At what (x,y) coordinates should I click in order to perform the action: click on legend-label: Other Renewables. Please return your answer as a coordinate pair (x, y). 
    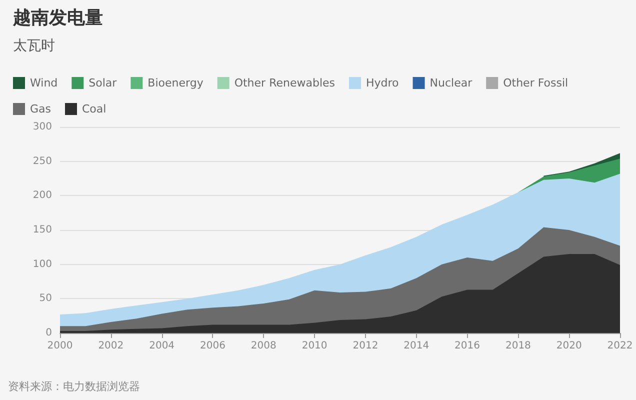
    Looking at the image, I should click on (285, 83).